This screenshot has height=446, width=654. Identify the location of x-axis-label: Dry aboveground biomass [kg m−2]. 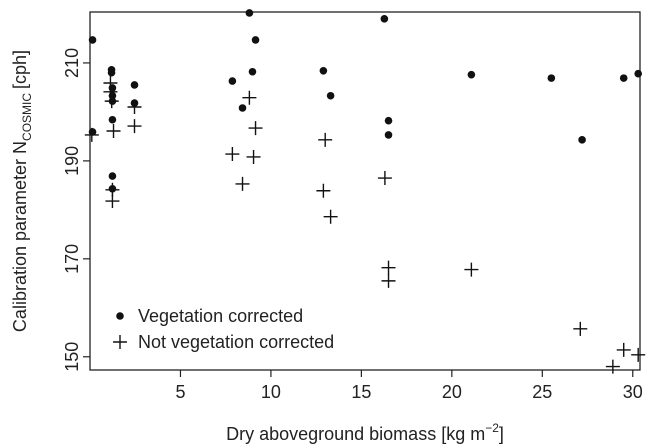
(365, 432).